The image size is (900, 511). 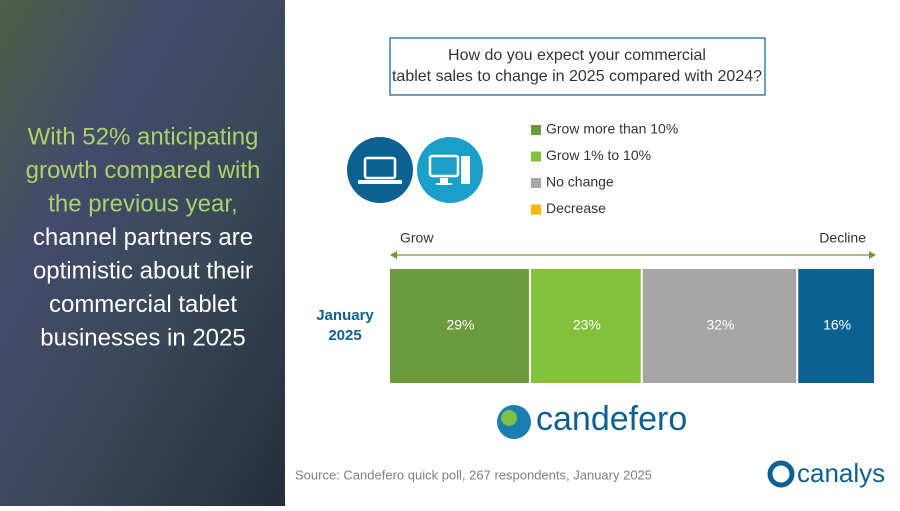 I want to click on brand-mark, so click(x=781, y=474).